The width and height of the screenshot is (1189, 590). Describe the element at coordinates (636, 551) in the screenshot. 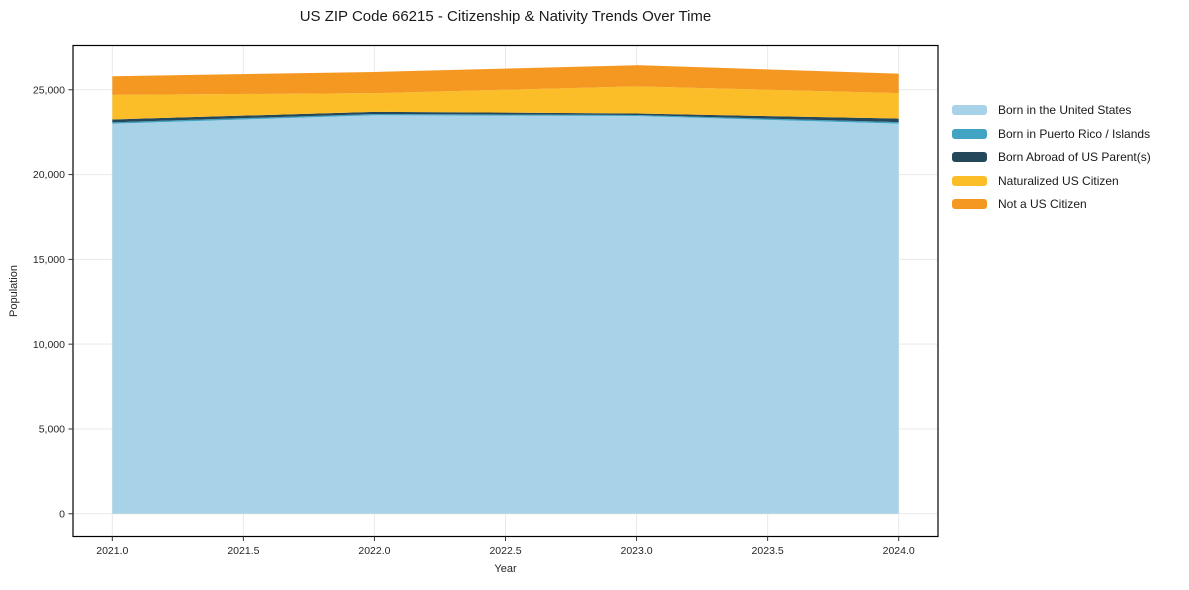

I see `x-tick-label: 2023.0` at that location.